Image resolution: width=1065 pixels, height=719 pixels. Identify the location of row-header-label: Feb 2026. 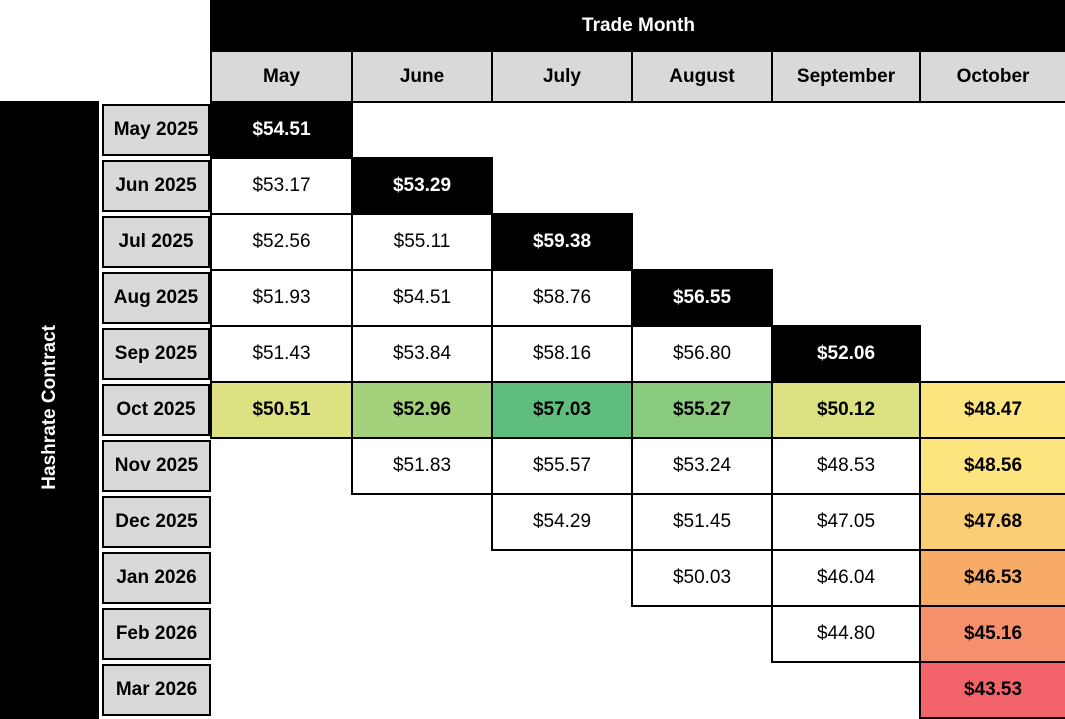
(156, 634).